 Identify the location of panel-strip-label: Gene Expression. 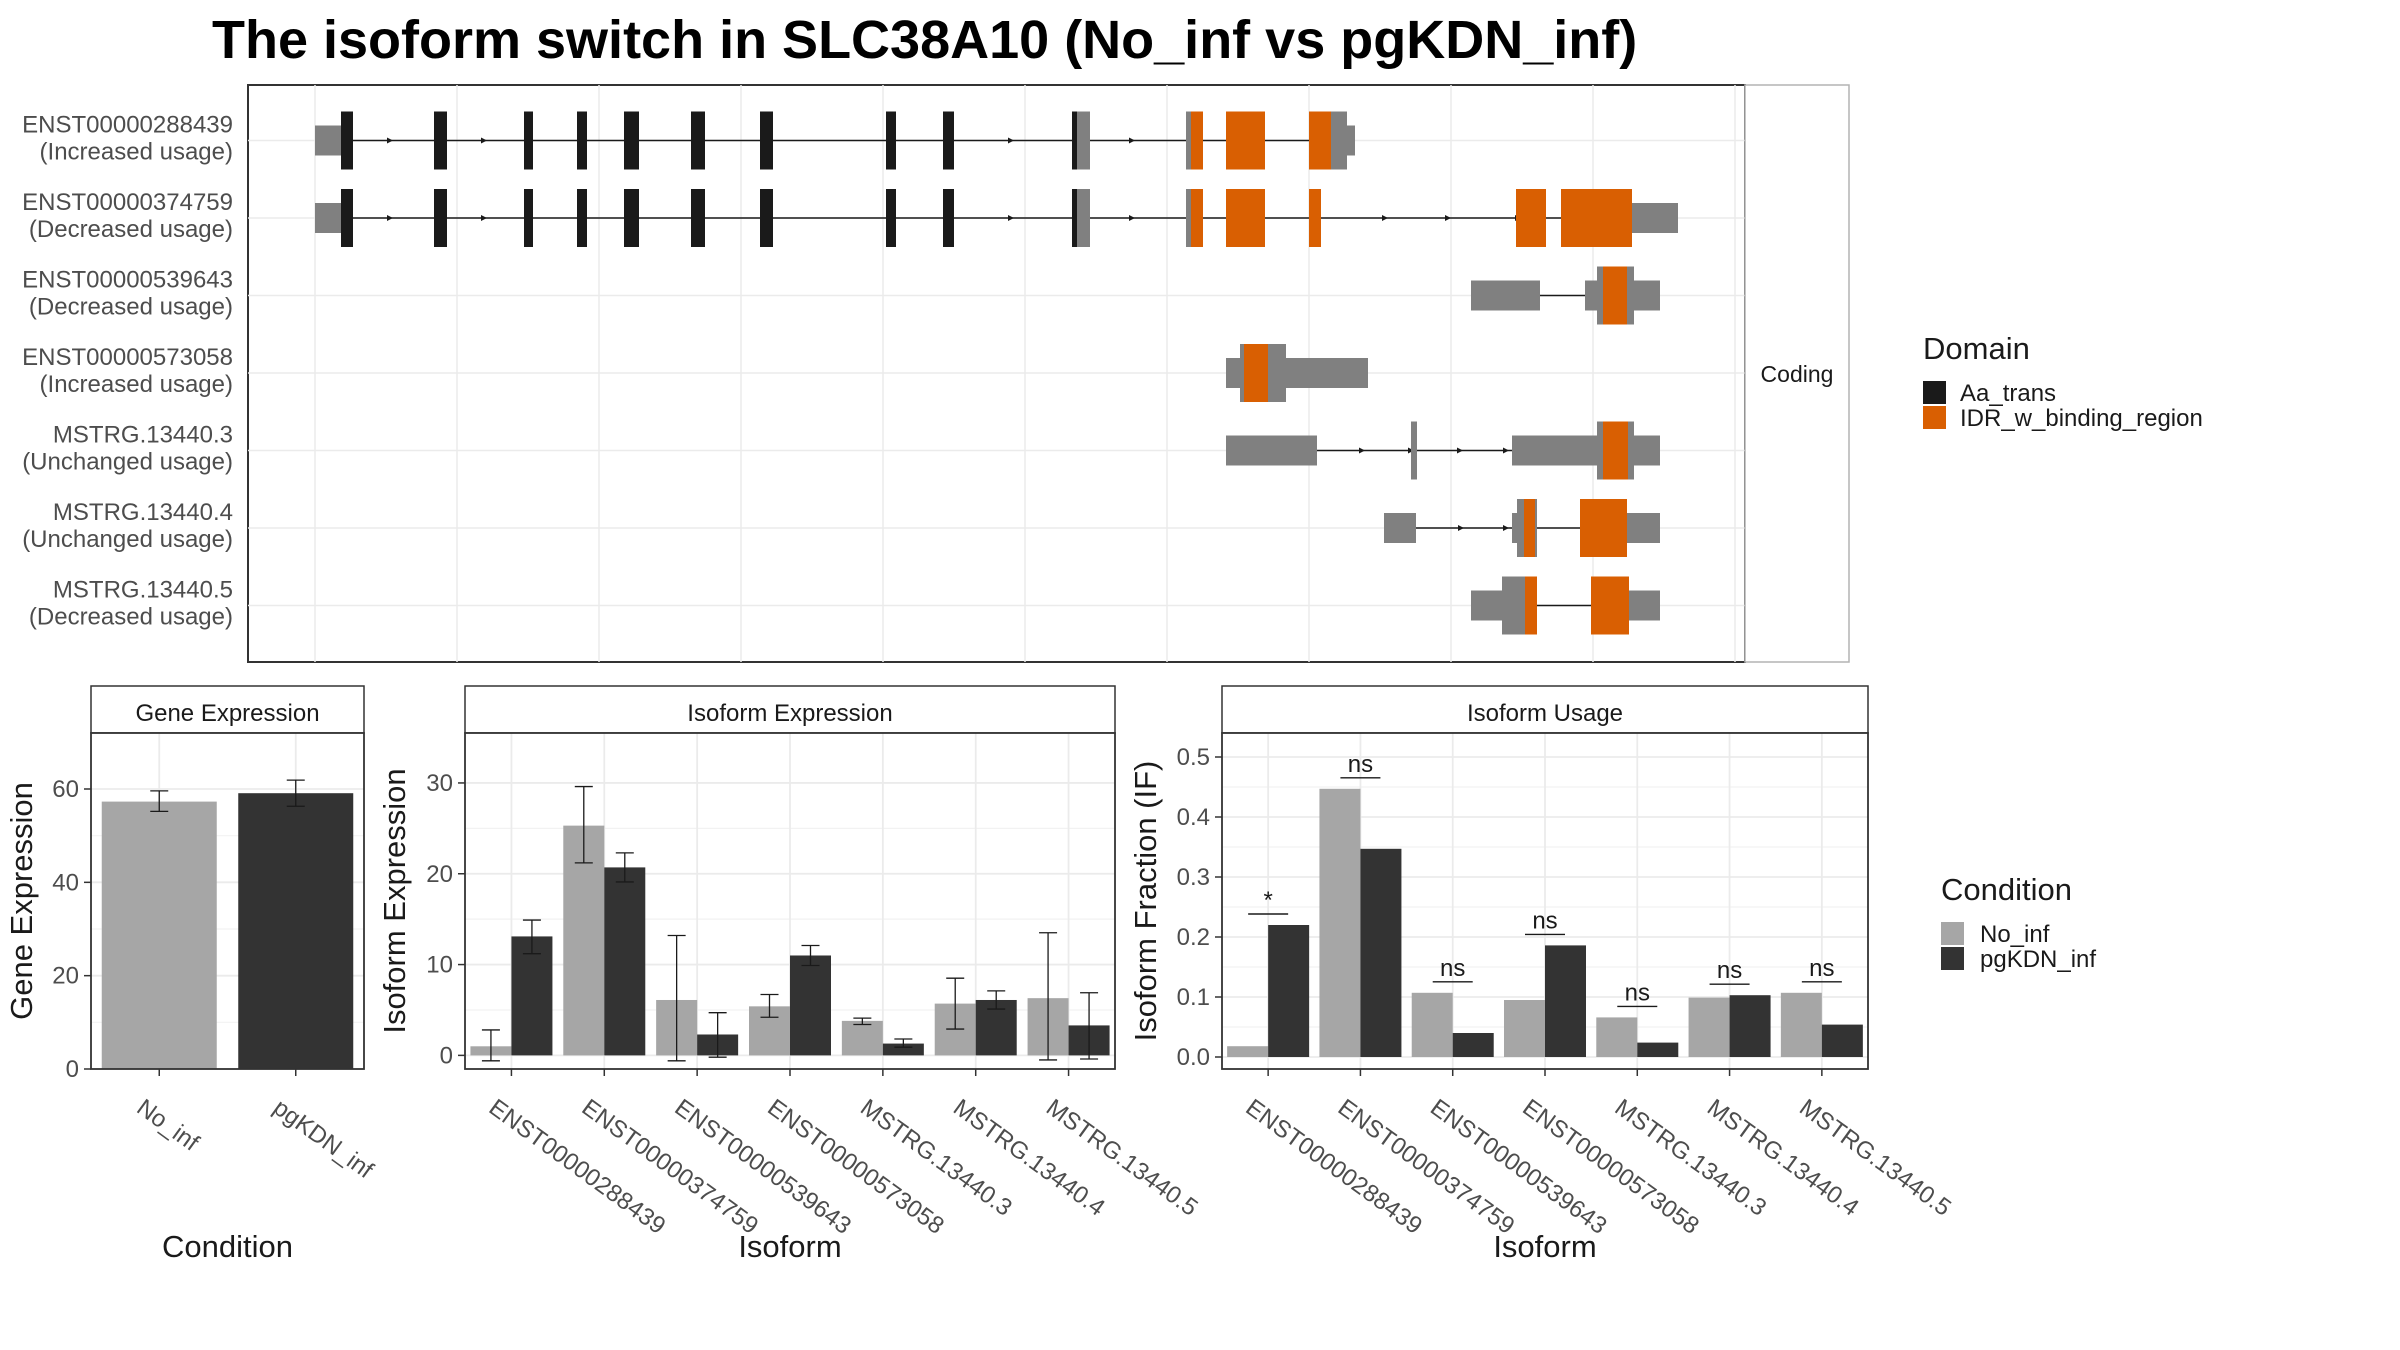
(227, 713).